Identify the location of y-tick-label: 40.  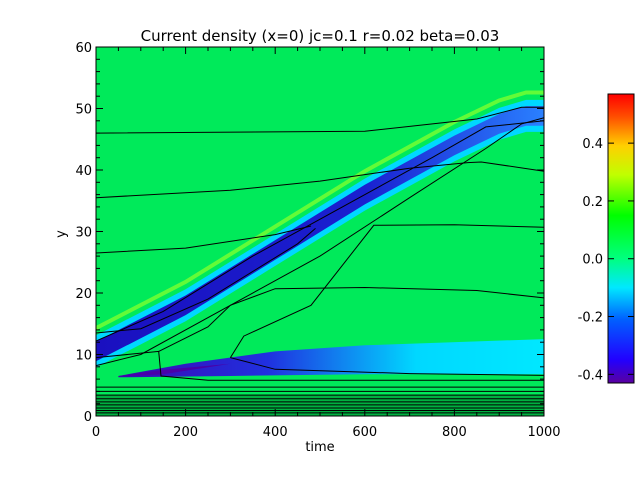
(83, 171).